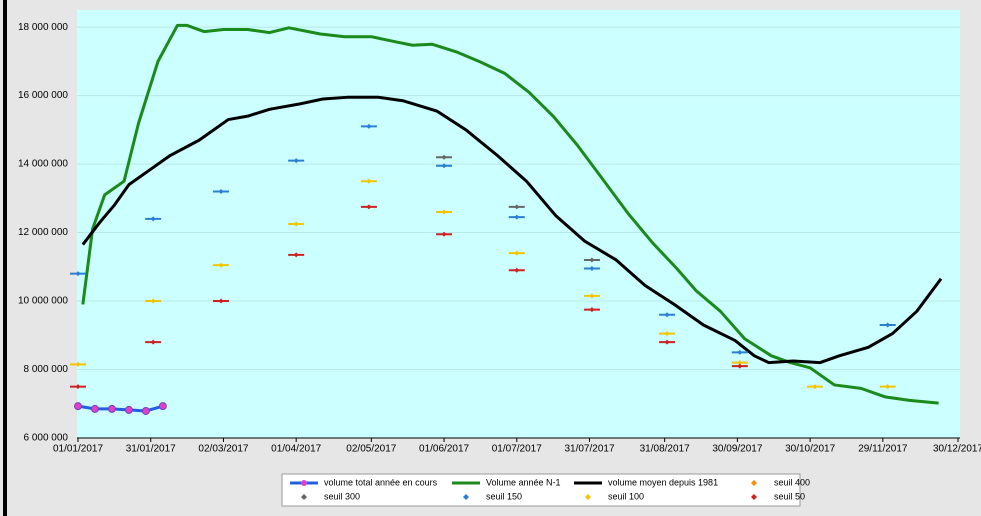 This screenshot has height=516, width=981. I want to click on left-border, so click(5, 258).